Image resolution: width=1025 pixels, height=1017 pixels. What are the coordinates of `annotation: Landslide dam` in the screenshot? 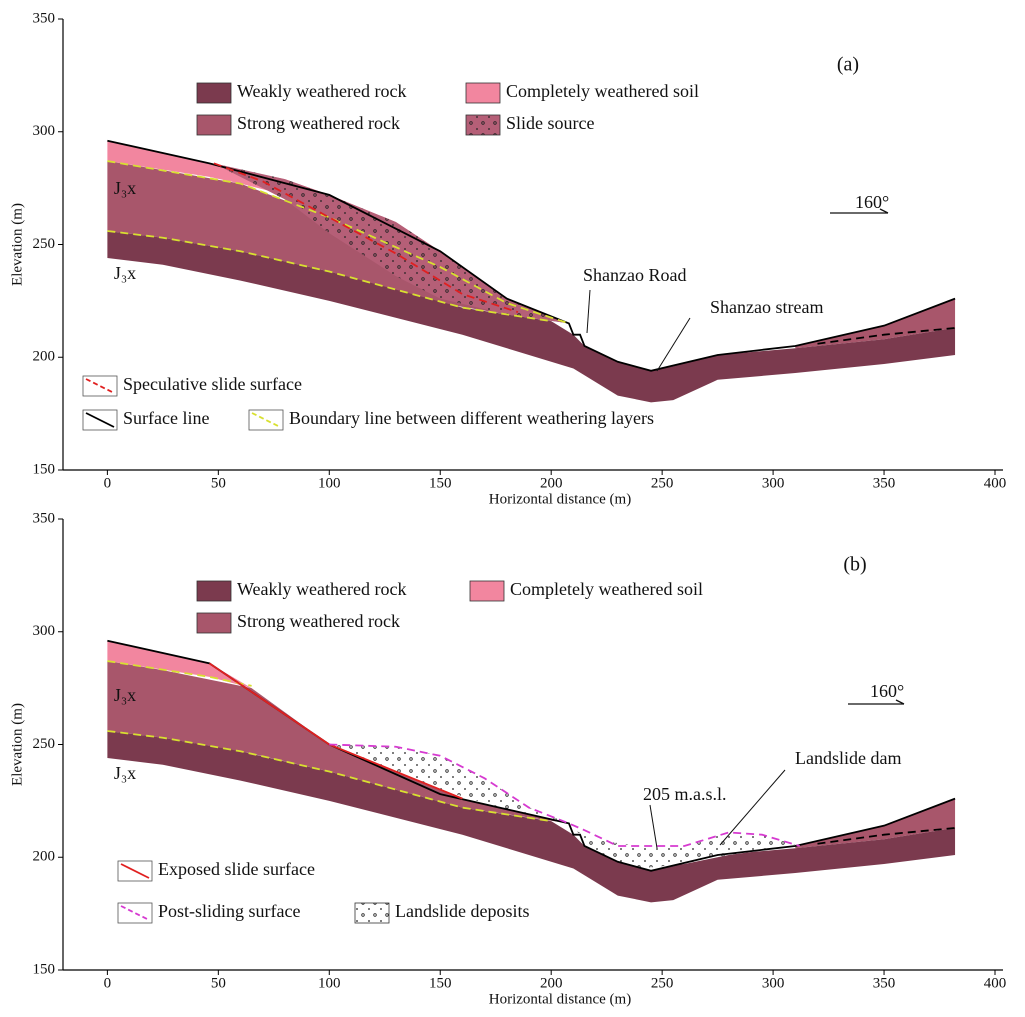 It's located at (848, 758).